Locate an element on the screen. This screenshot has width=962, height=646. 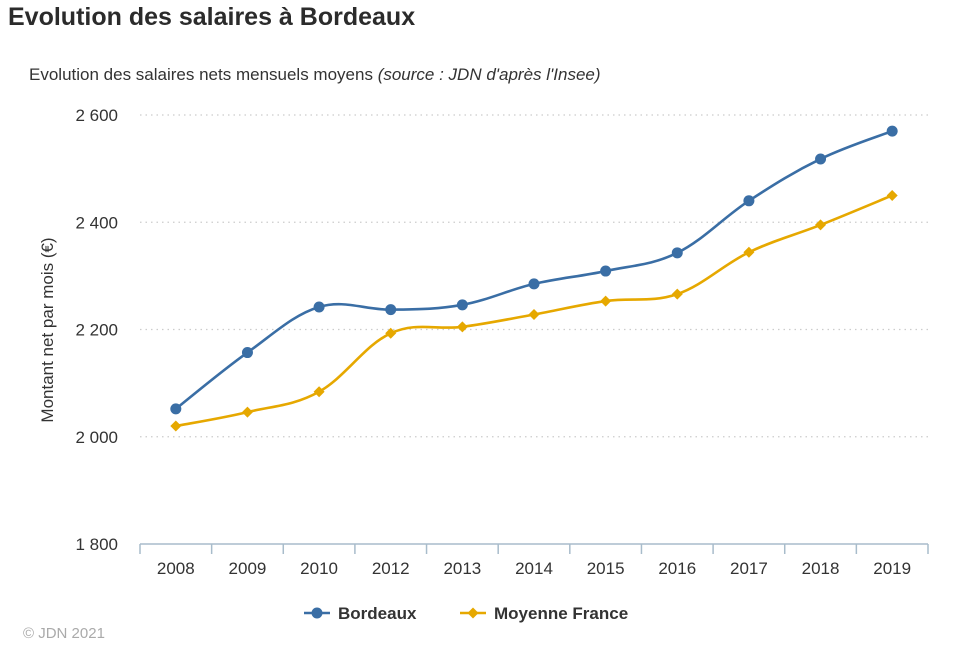
x-tick-label: 2016 is located at coordinates (677, 568).